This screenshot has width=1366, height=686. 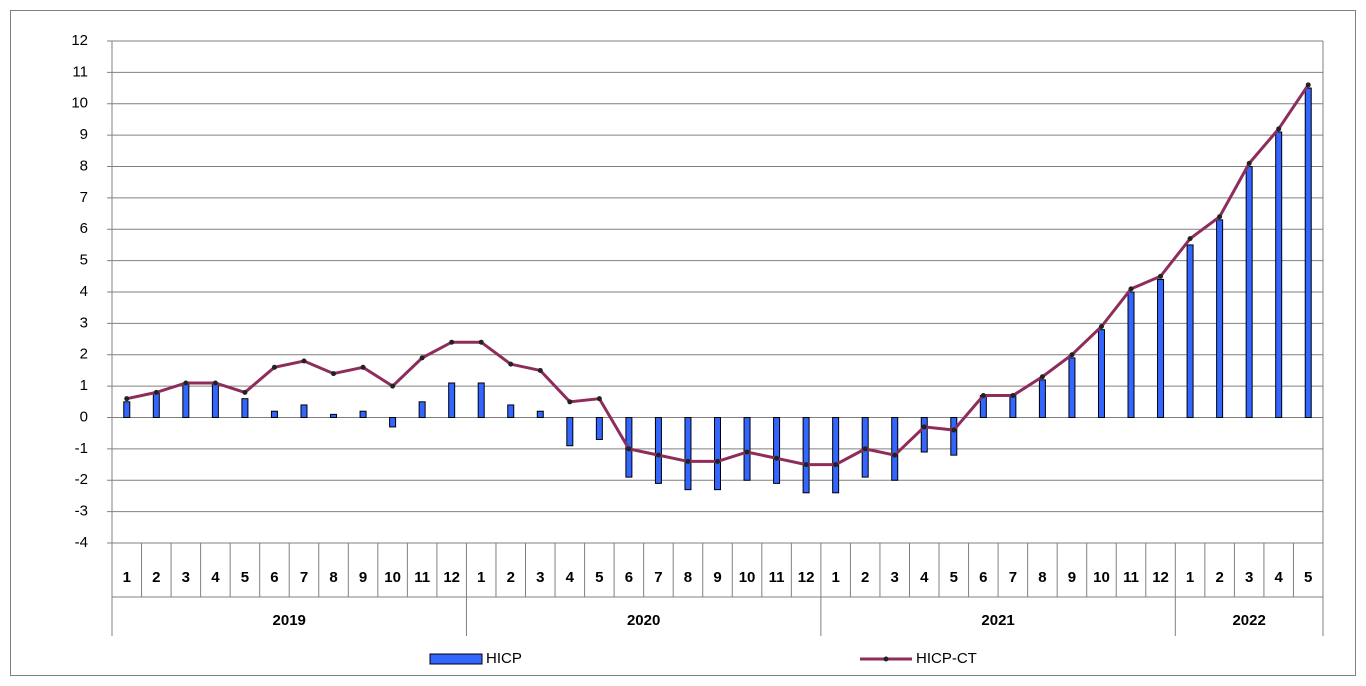 I want to click on y-tick-label: 11, so click(x=80, y=71).